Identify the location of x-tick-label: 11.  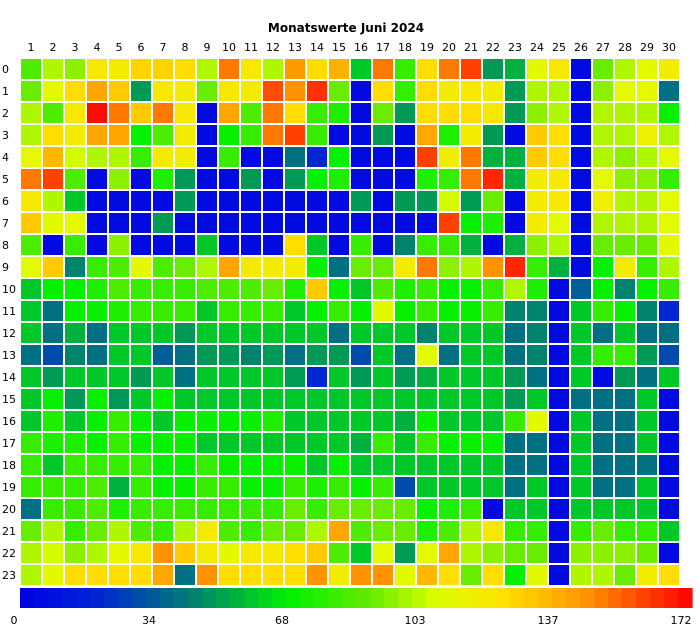
(251, 47).